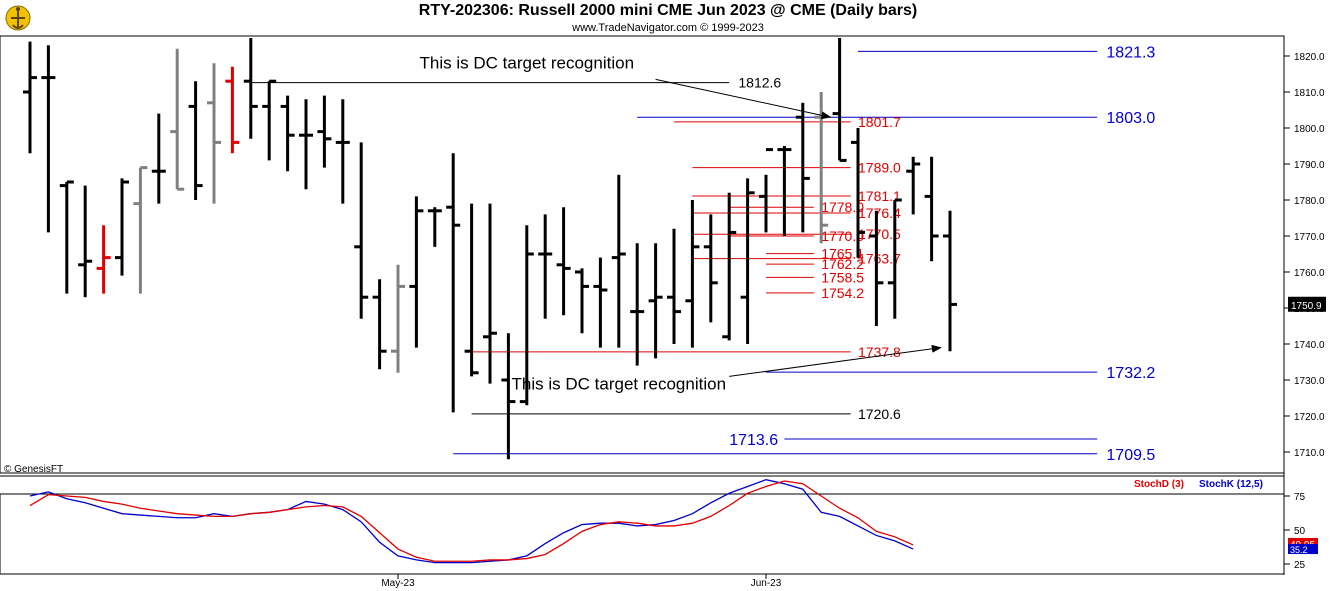 The width and height of the screenshot is (1336, 591). I want to click on level-label: 1776.4, so click(879, 213).